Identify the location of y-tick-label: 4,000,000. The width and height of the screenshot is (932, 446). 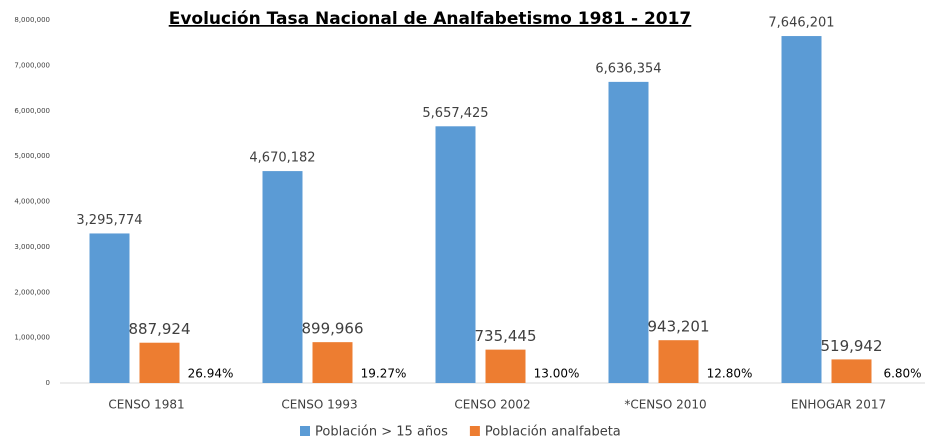
(32, 202).